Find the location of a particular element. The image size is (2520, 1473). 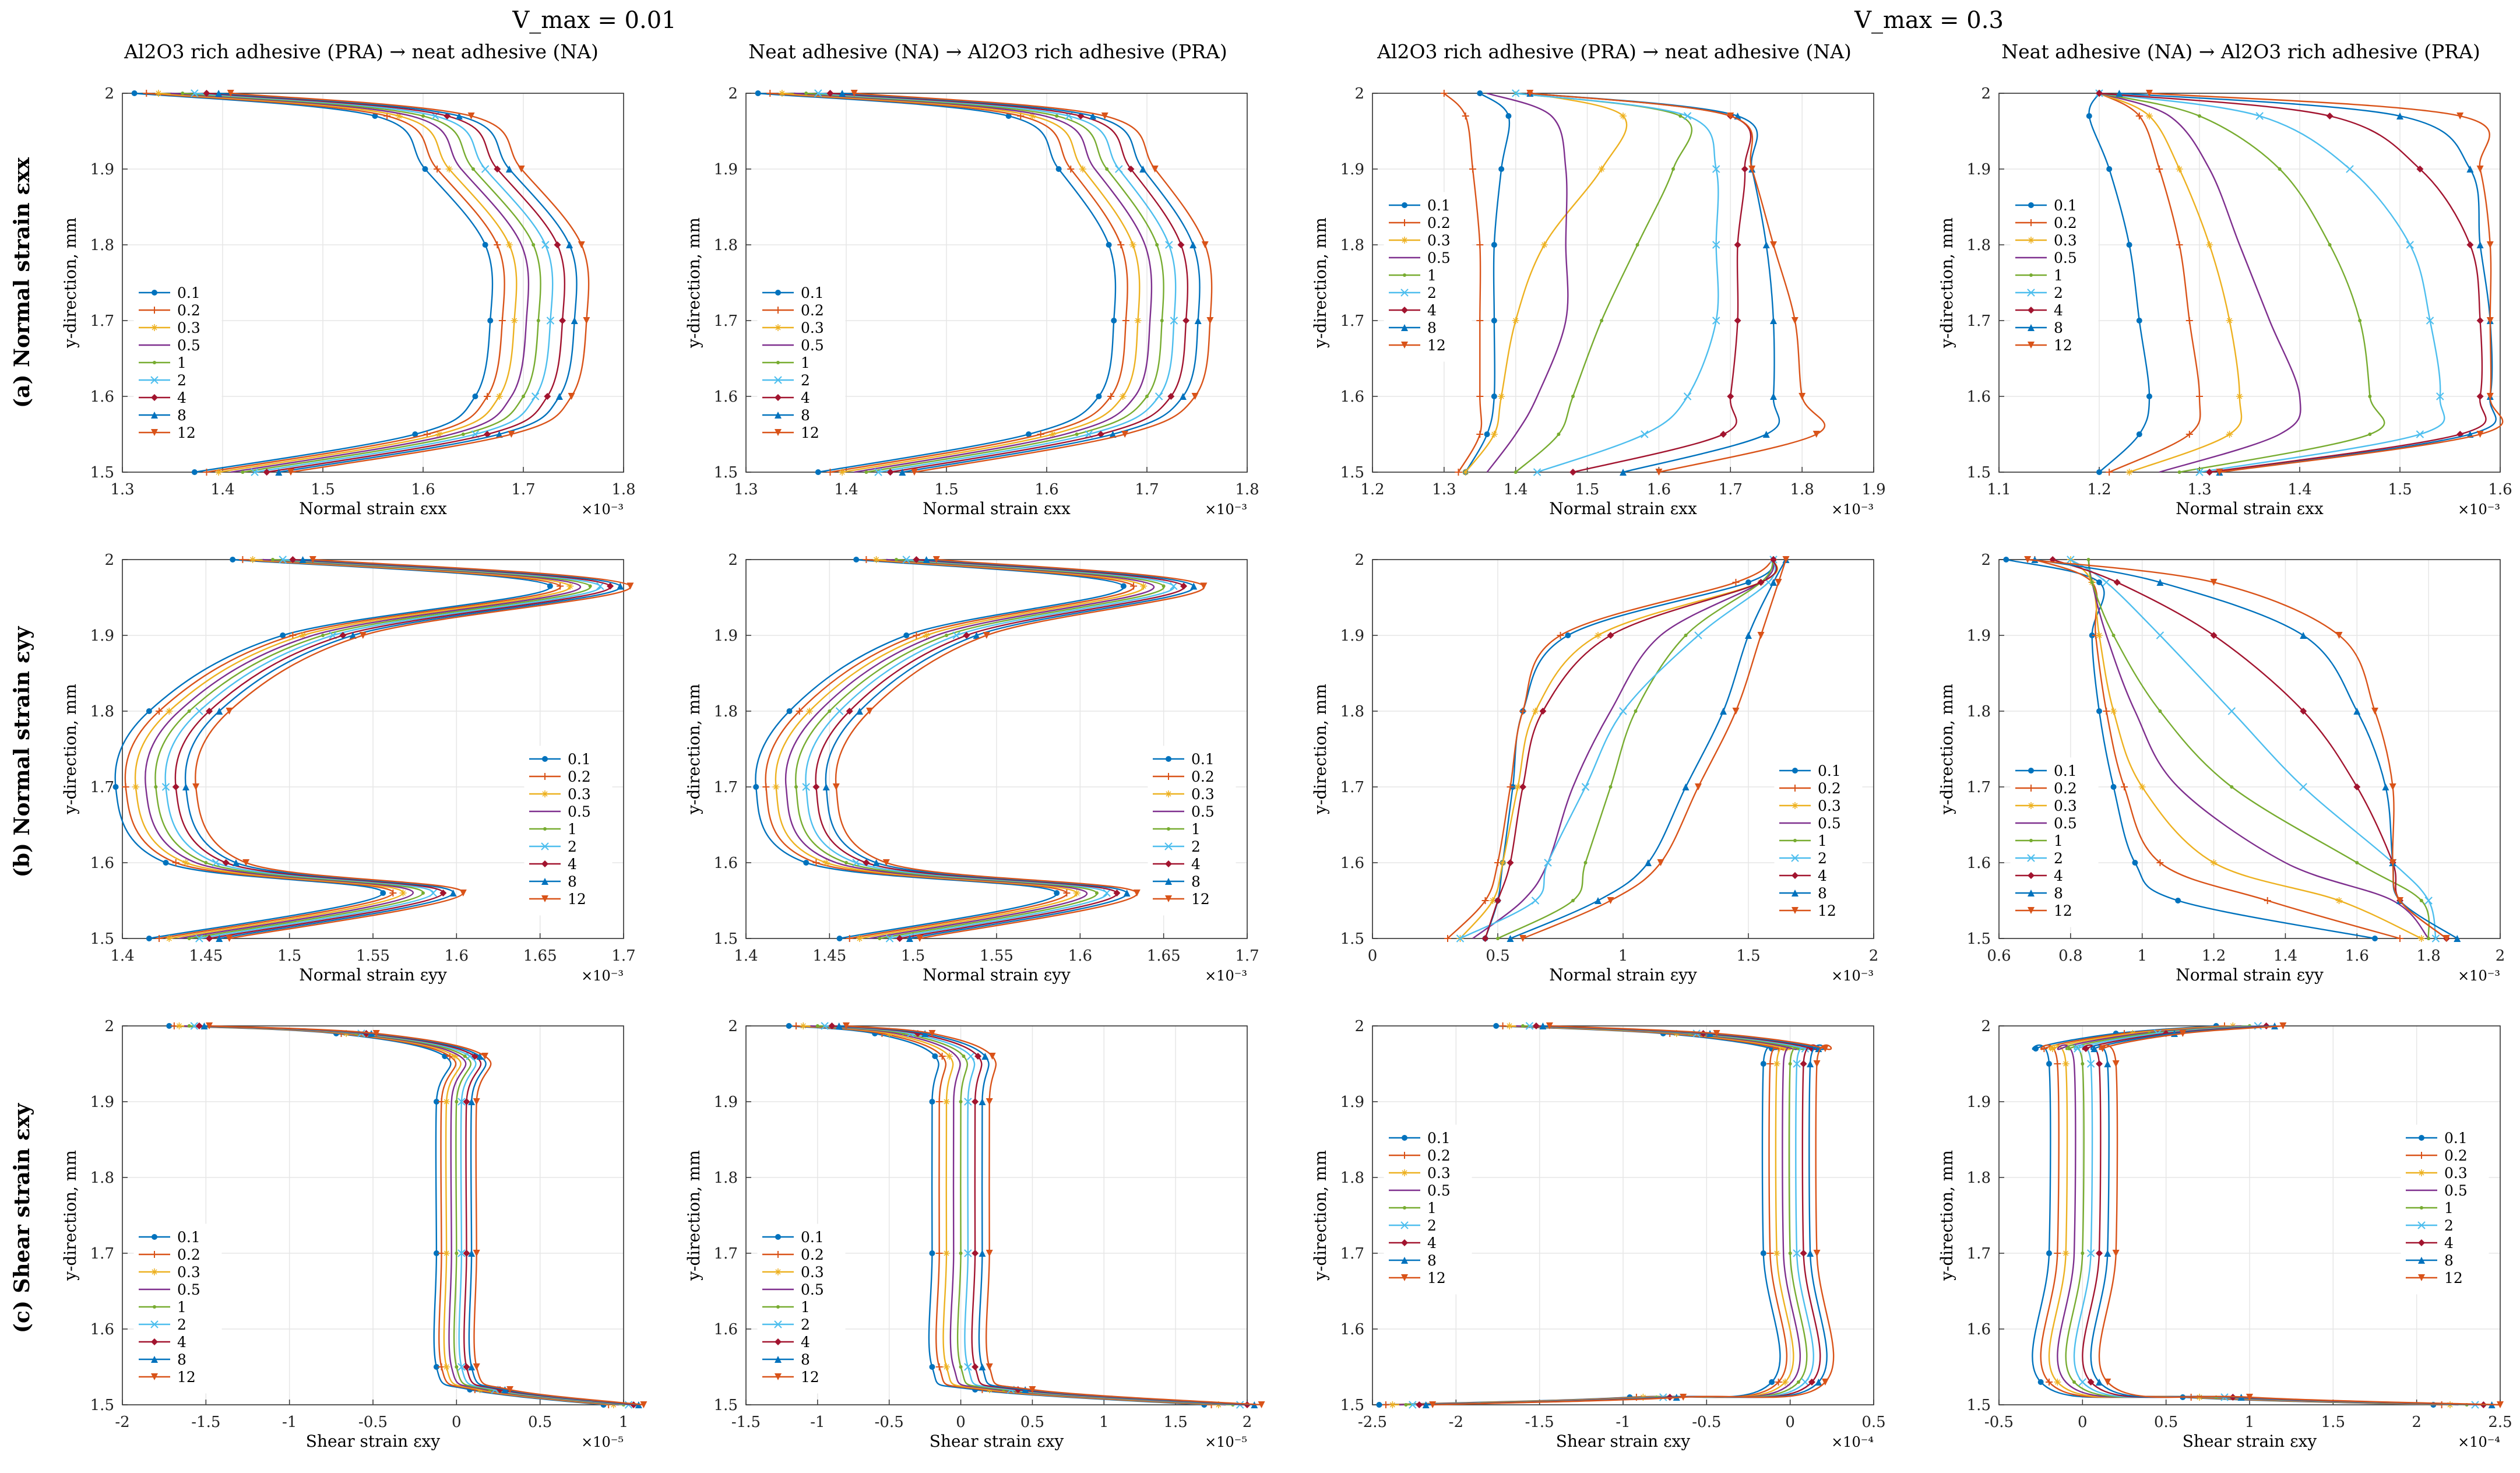

y-axis-label: y-direction, mm is located at coordinates (693, 283).